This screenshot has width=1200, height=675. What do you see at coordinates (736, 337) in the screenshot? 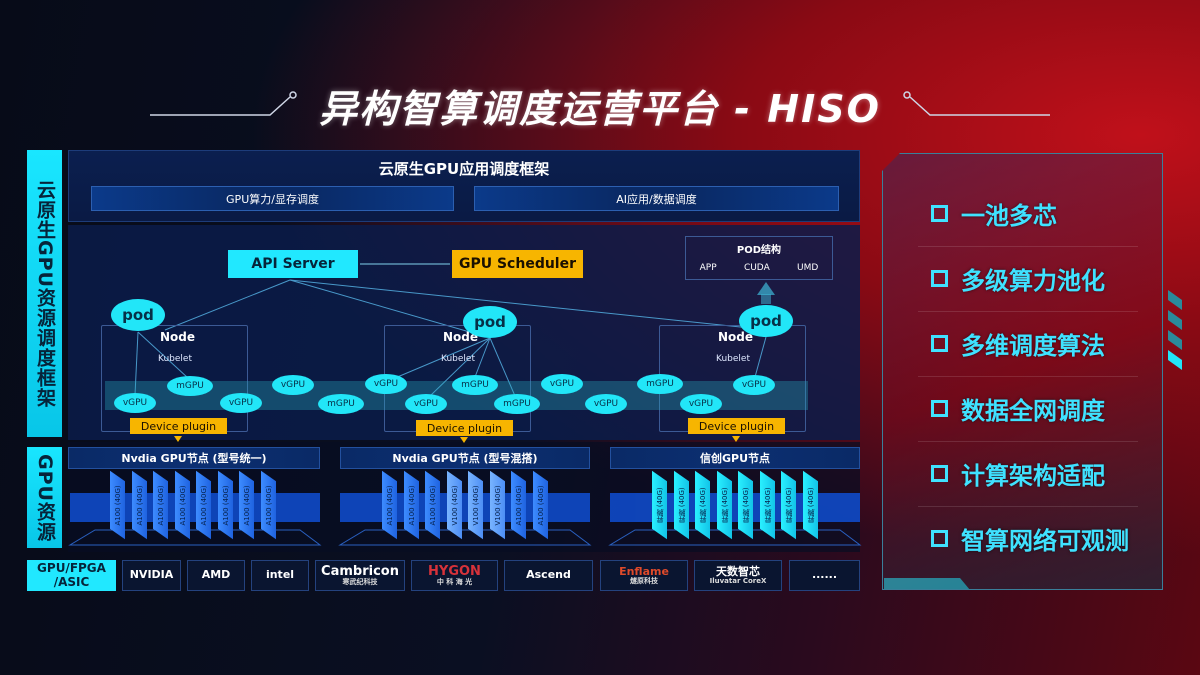
I see `node-label: Node` at bounding box center [736, 337].